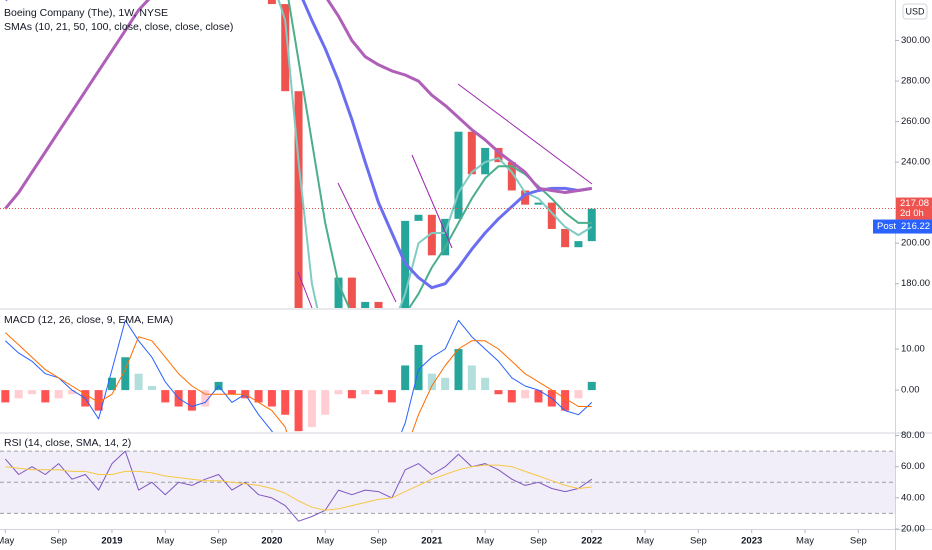 The height and width of the screenshot is (550, 932). What do you see at coordinates (111, 541) in the screenshot?
I see `x-tick-label: 2019` at bounding box center [111, 541].